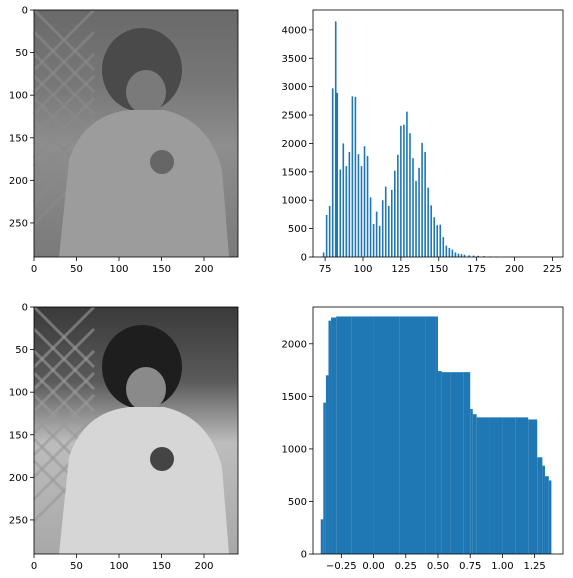  I want to click on x-tick-label: 225, so click(552, 269).